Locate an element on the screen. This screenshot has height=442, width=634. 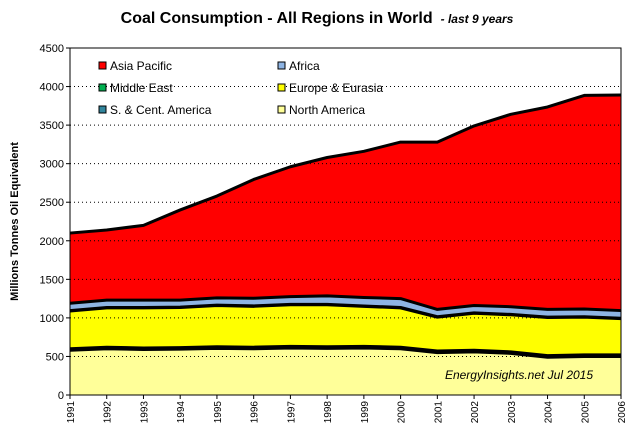
outline-s-cent-america is located at coordinates (345, 351).